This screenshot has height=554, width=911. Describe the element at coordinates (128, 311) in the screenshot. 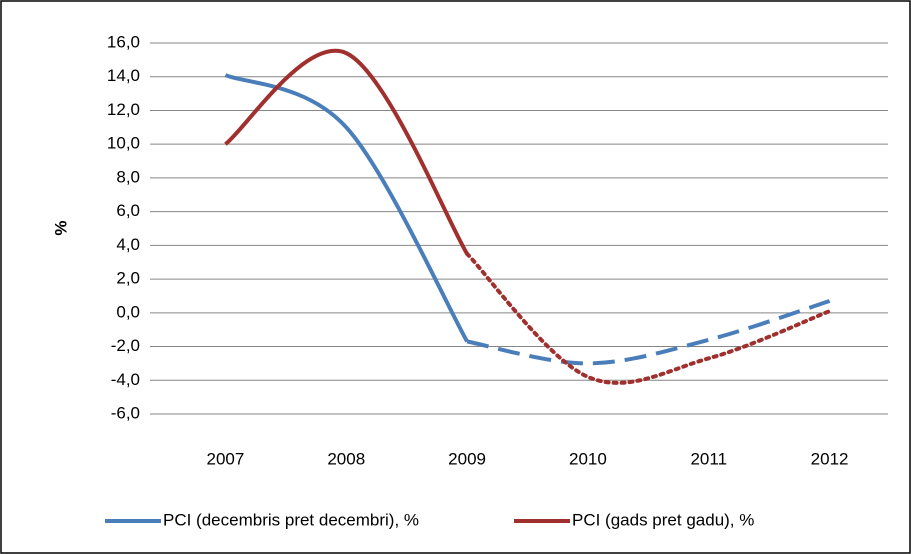

I see `y-tick-label: 0,0` at that location.